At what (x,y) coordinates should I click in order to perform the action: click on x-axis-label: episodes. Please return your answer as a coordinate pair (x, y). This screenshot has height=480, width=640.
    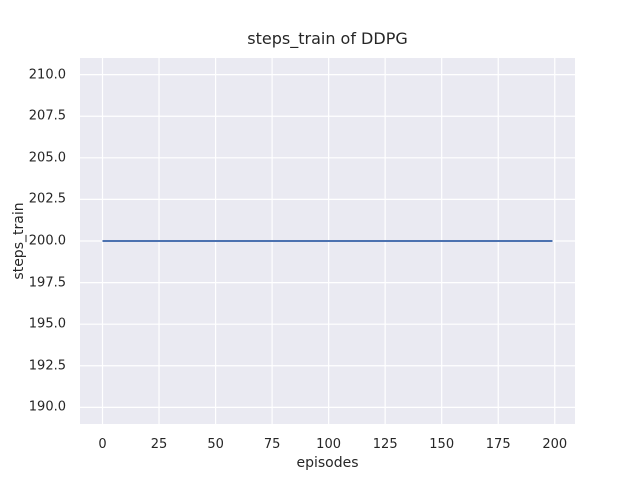
    Looking at the image, I should click on (327, 463).